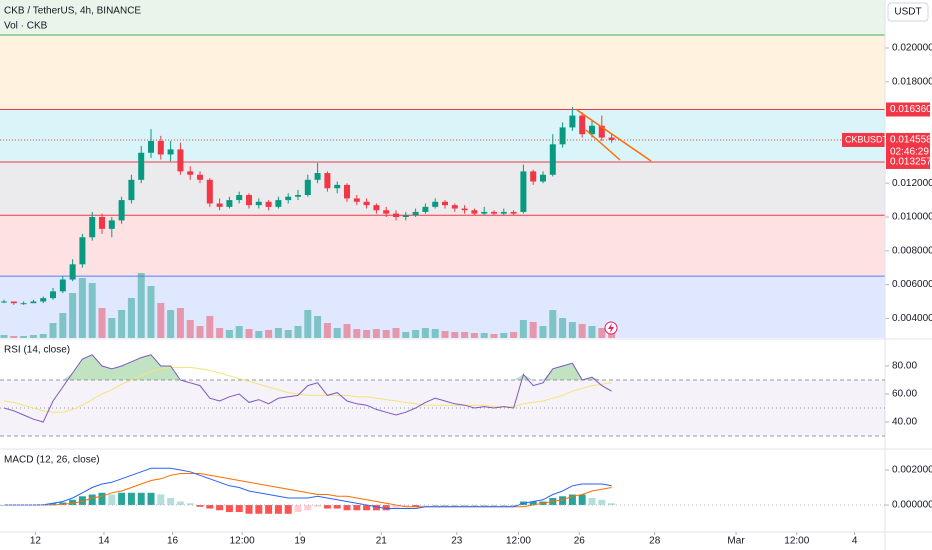  Describe the element at coordinates (36, 541) in the screenshot. I see `x-tick-label: 12` at that location.